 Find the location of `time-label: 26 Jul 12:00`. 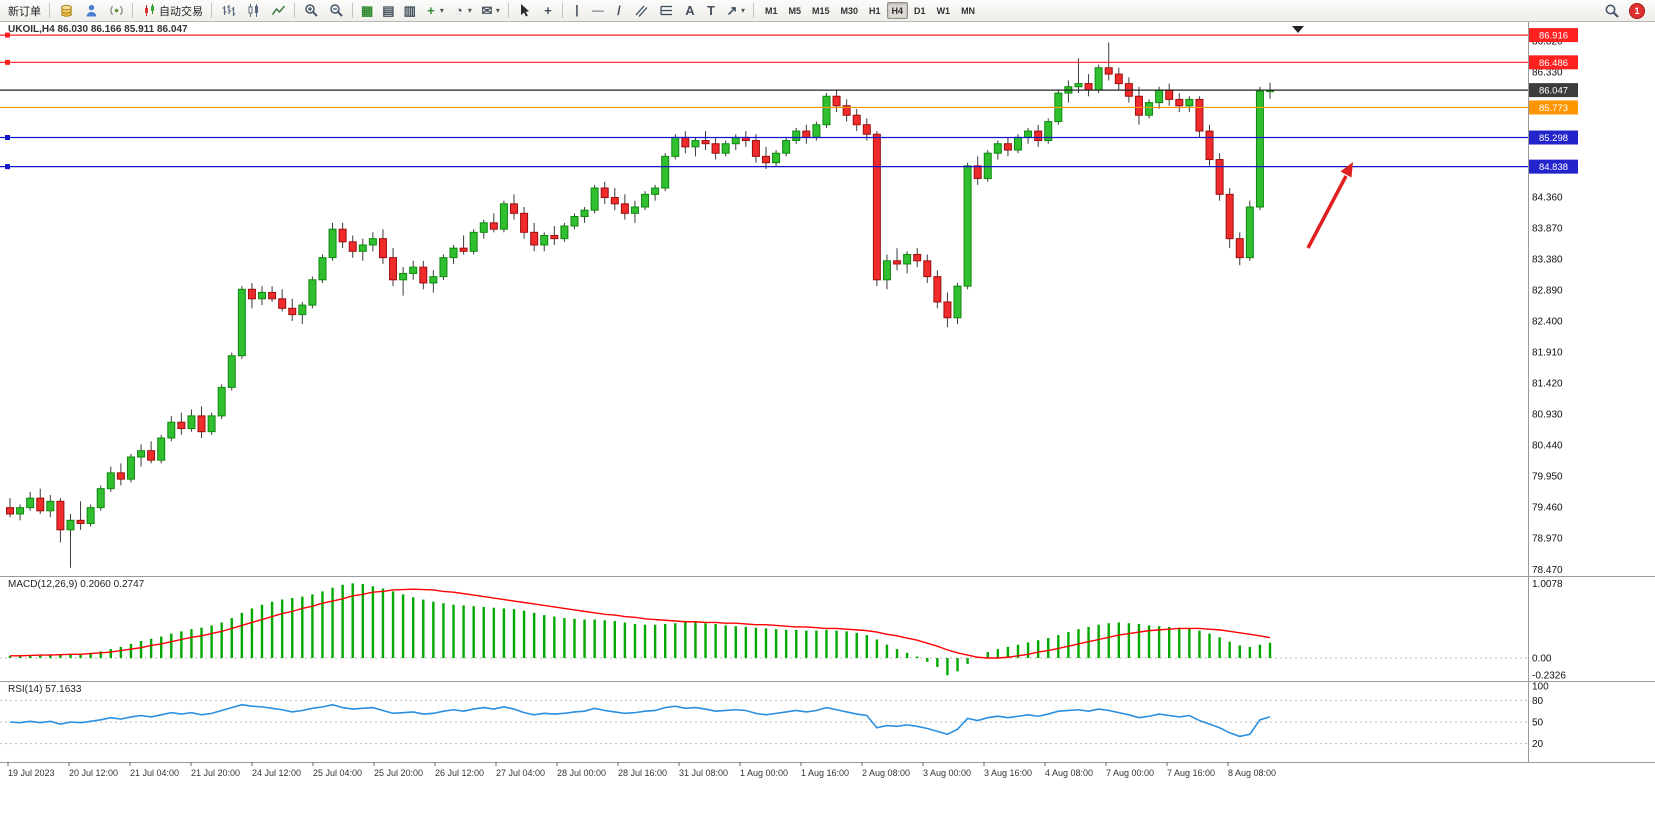

time-label: 26 Jul 12:00 is located at coordinates (459, 773).